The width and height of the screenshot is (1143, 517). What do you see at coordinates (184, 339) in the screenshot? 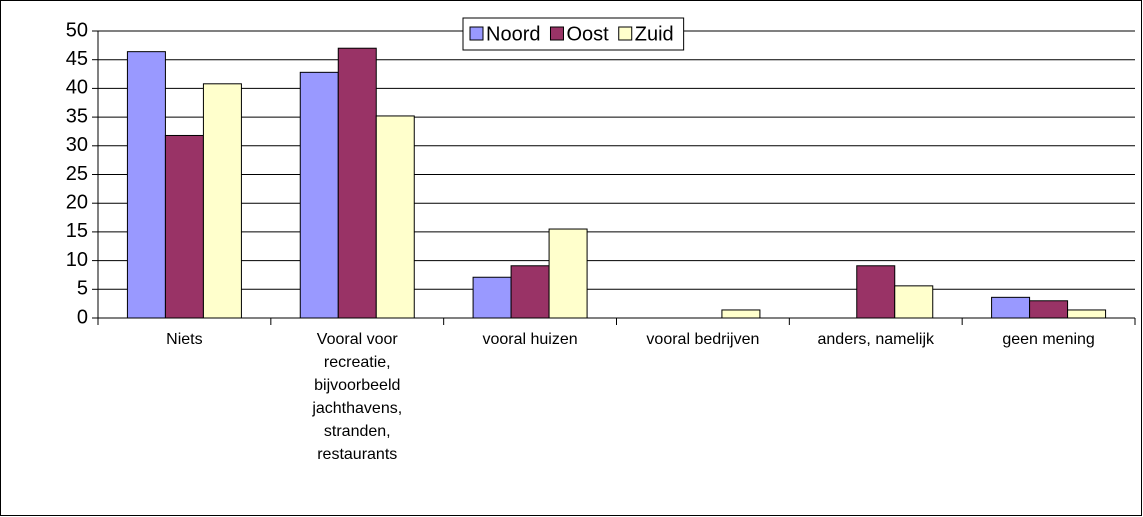
I see `x-tick-label: Niets` at bounding box center [184, 339].